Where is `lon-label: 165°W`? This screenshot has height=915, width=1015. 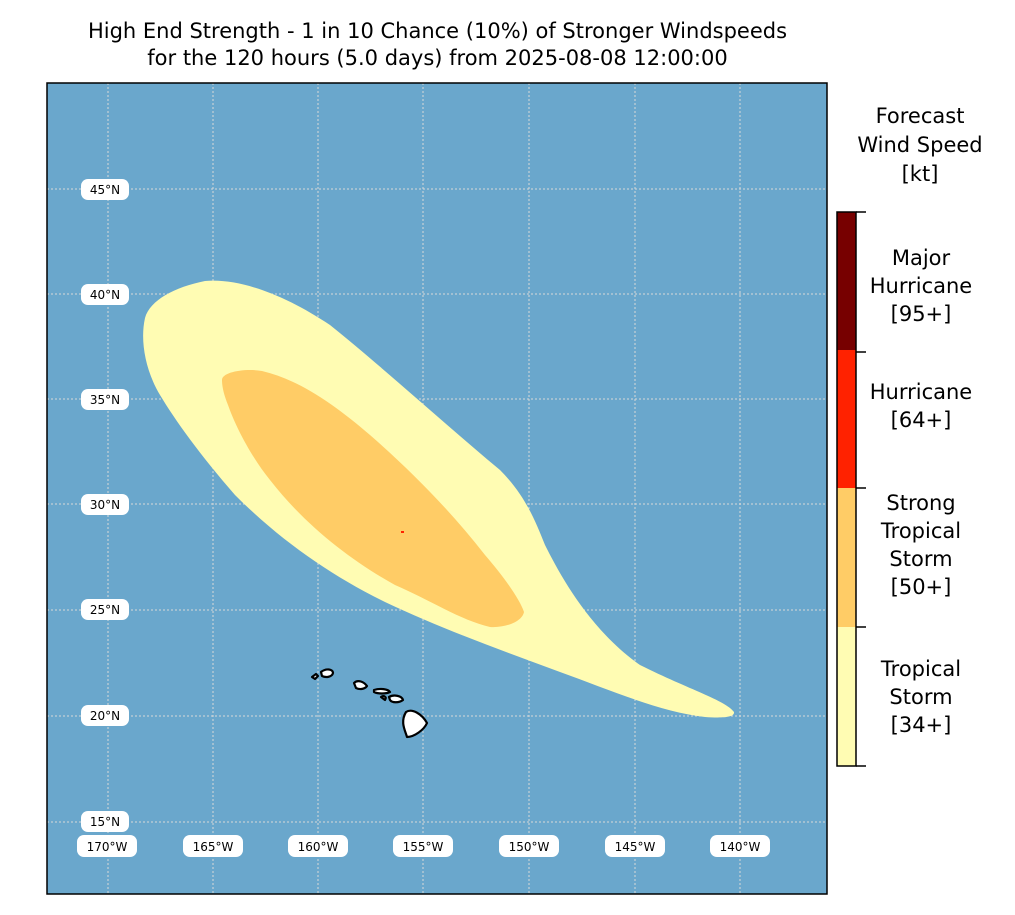 lon-label: 165°W is located at coordinates (213, 847).